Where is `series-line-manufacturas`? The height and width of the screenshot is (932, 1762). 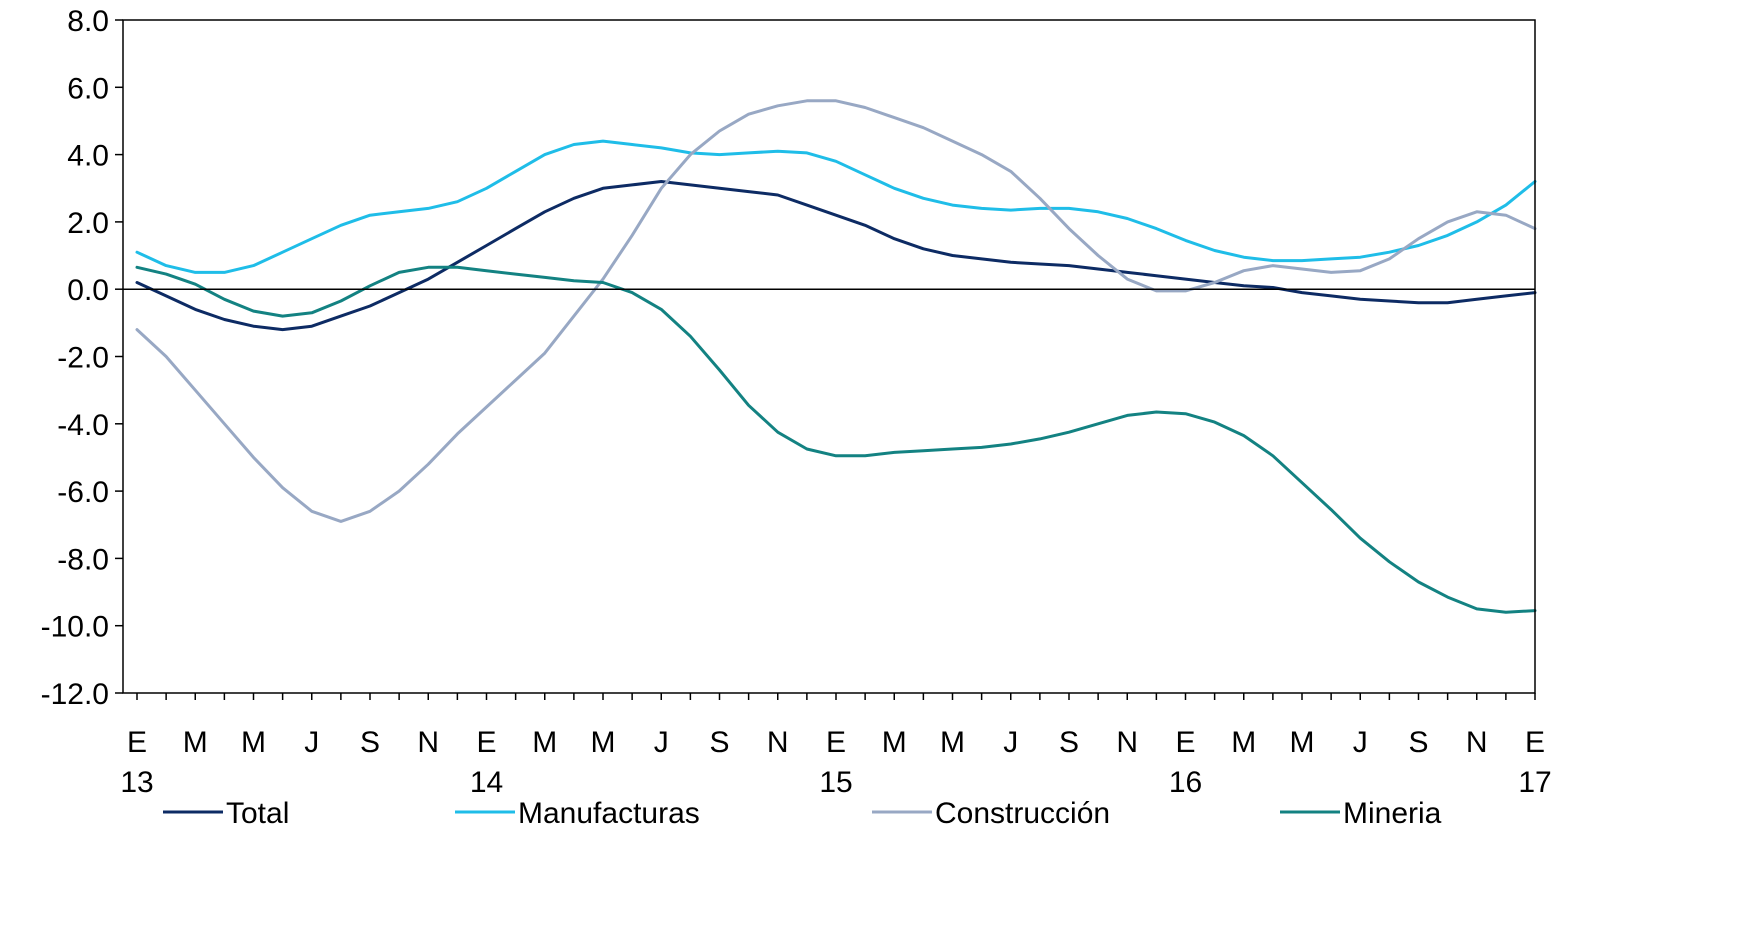
series-line-manufacturas is located at coordinates (836, 206).